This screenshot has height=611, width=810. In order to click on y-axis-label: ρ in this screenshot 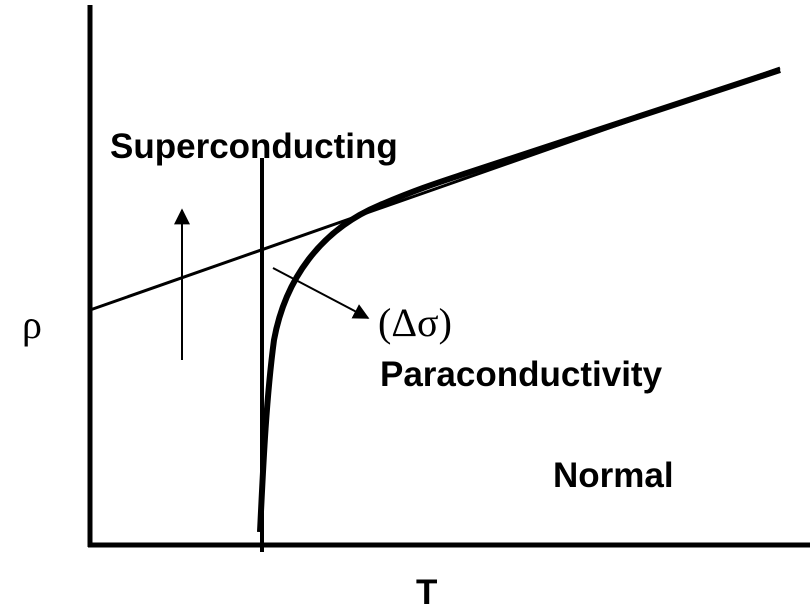, I will do `click(32, 324)`.